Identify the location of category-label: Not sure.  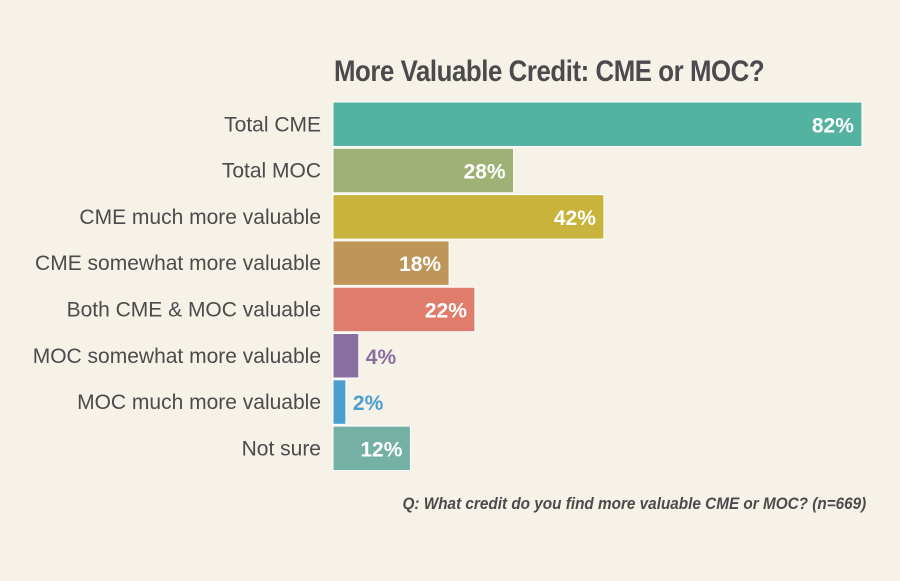
(281, 448).